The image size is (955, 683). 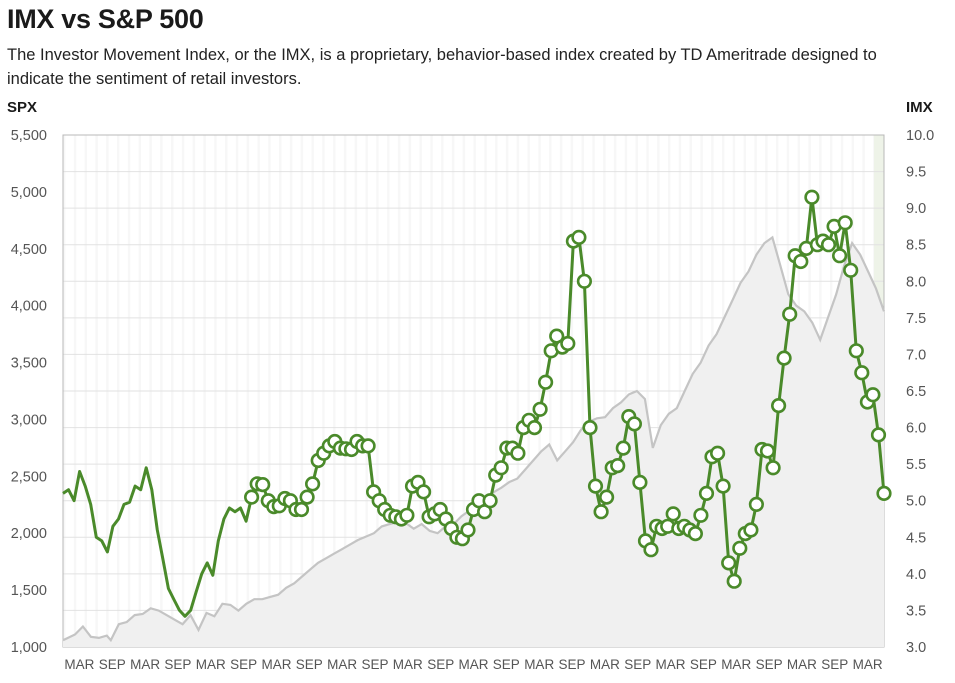 I want to click on right-tick-label: 10.0, so click(x=920, y=136).